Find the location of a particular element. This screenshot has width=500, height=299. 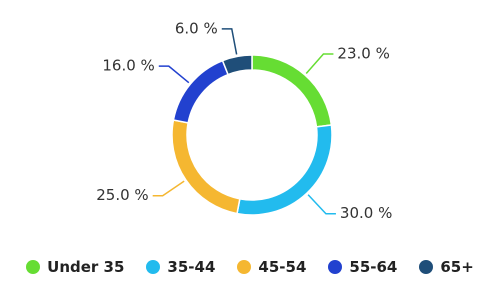

legend-item: 65+ is located at coordinates (446, 267).